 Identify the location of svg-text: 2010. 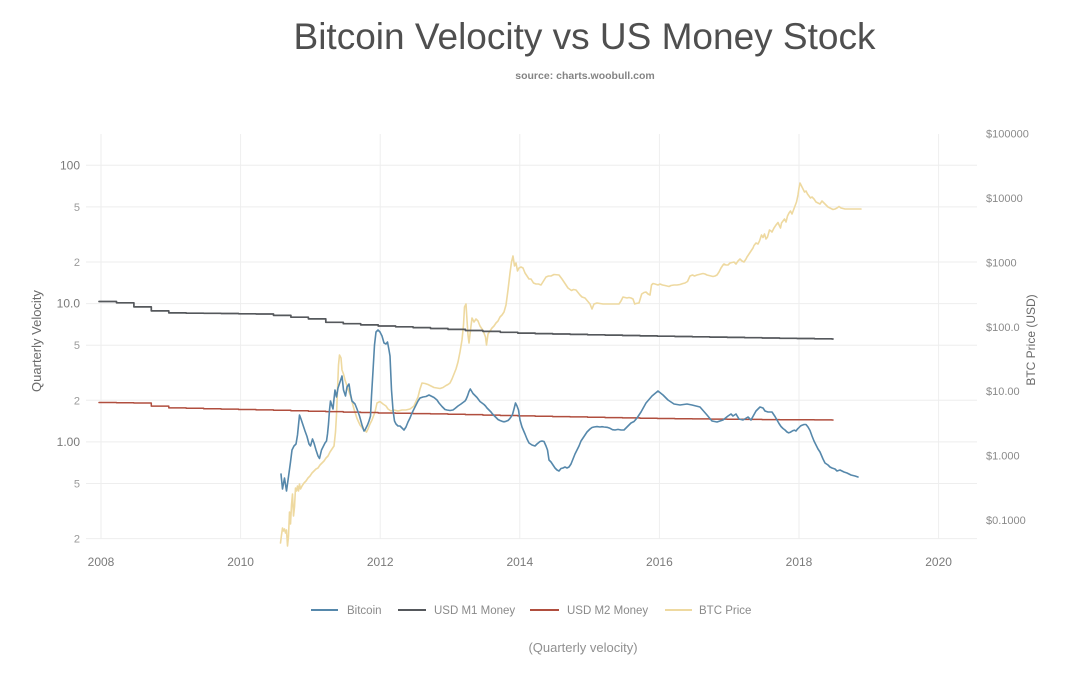
(240, 562).